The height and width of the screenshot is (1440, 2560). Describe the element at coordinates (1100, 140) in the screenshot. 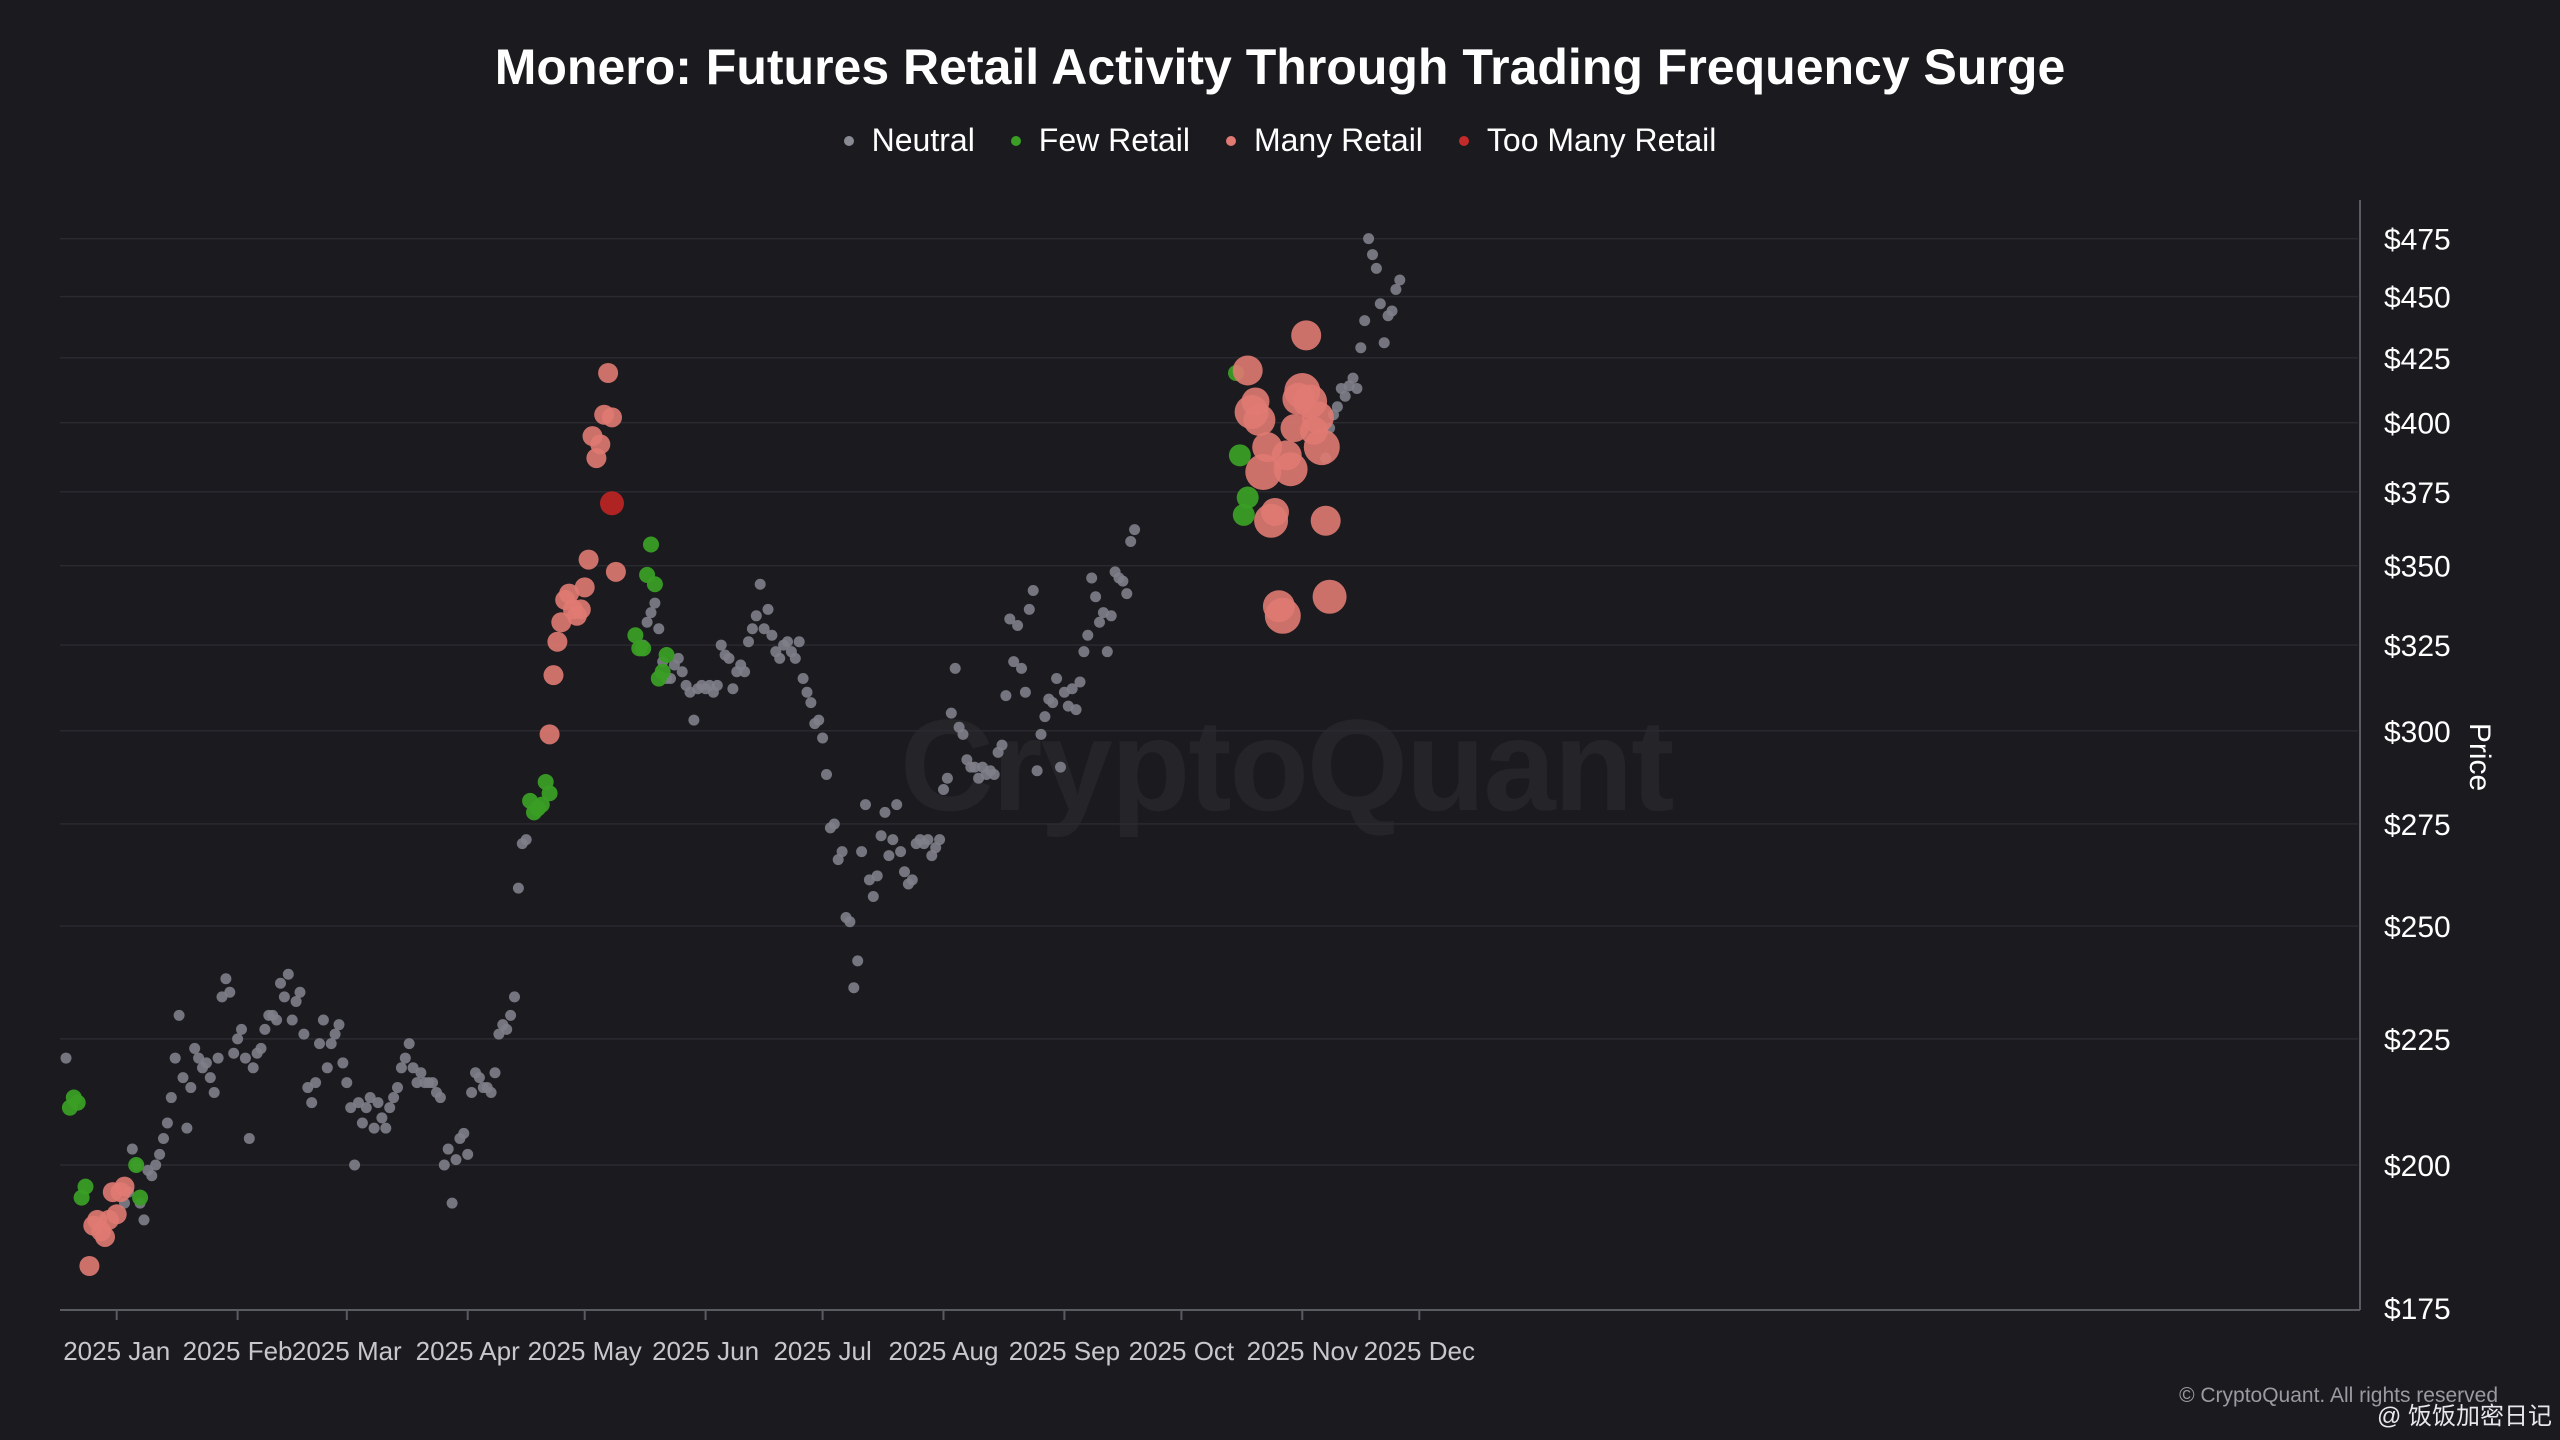

I see `legend-item-few-retail: Few Retail` at that location.